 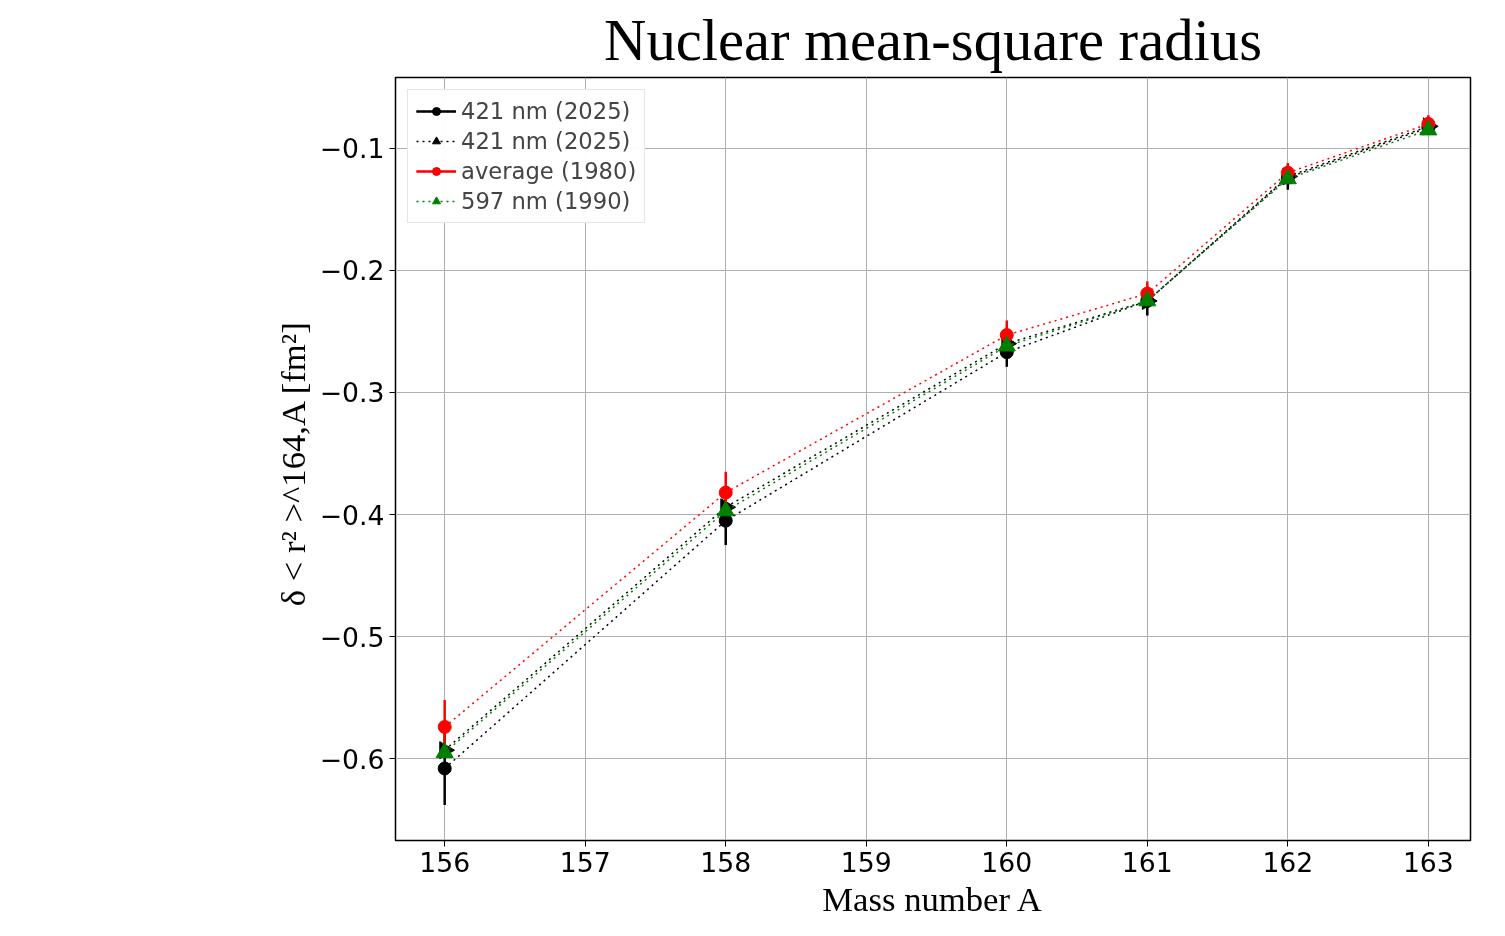 I want to click on y-axis-title: δ < r² >^164,A [fm²], so click(x=292, y=464).